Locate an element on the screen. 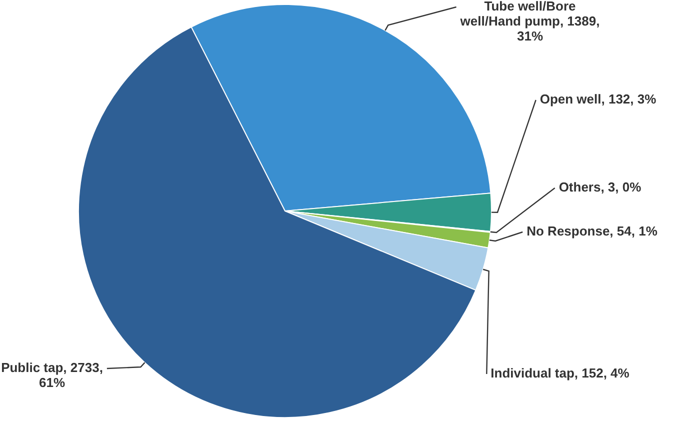  slice-label: No Response, 54, 1% is located at coordinates (592, 231).